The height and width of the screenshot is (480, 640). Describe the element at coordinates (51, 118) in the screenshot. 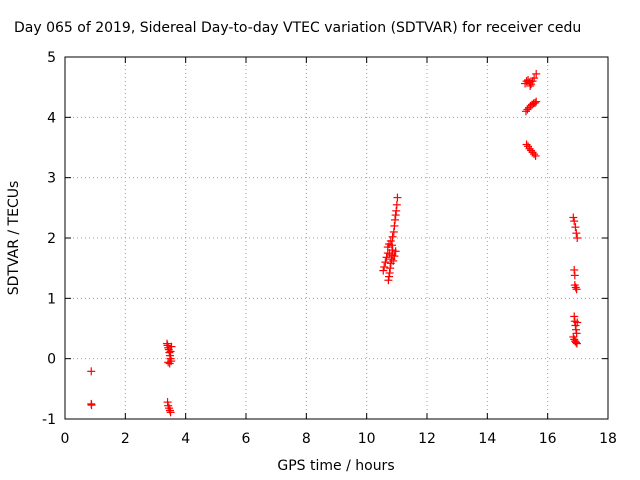

I see `y-tick-label: 4` at that location.